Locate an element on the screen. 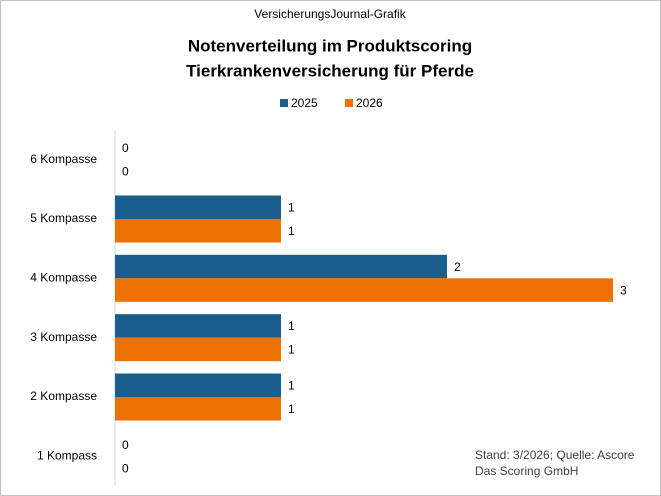 The height and width of the screenshot is (496, 661). chart-title: Tierkrankenversicherung für Pferde is located at coordinates (330, 70).